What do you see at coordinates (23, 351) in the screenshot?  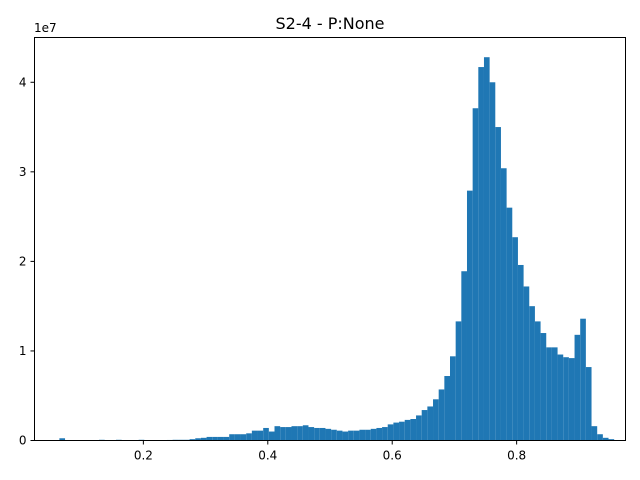 I see `y-tick-label: 1` at bounding box center [23, 351].